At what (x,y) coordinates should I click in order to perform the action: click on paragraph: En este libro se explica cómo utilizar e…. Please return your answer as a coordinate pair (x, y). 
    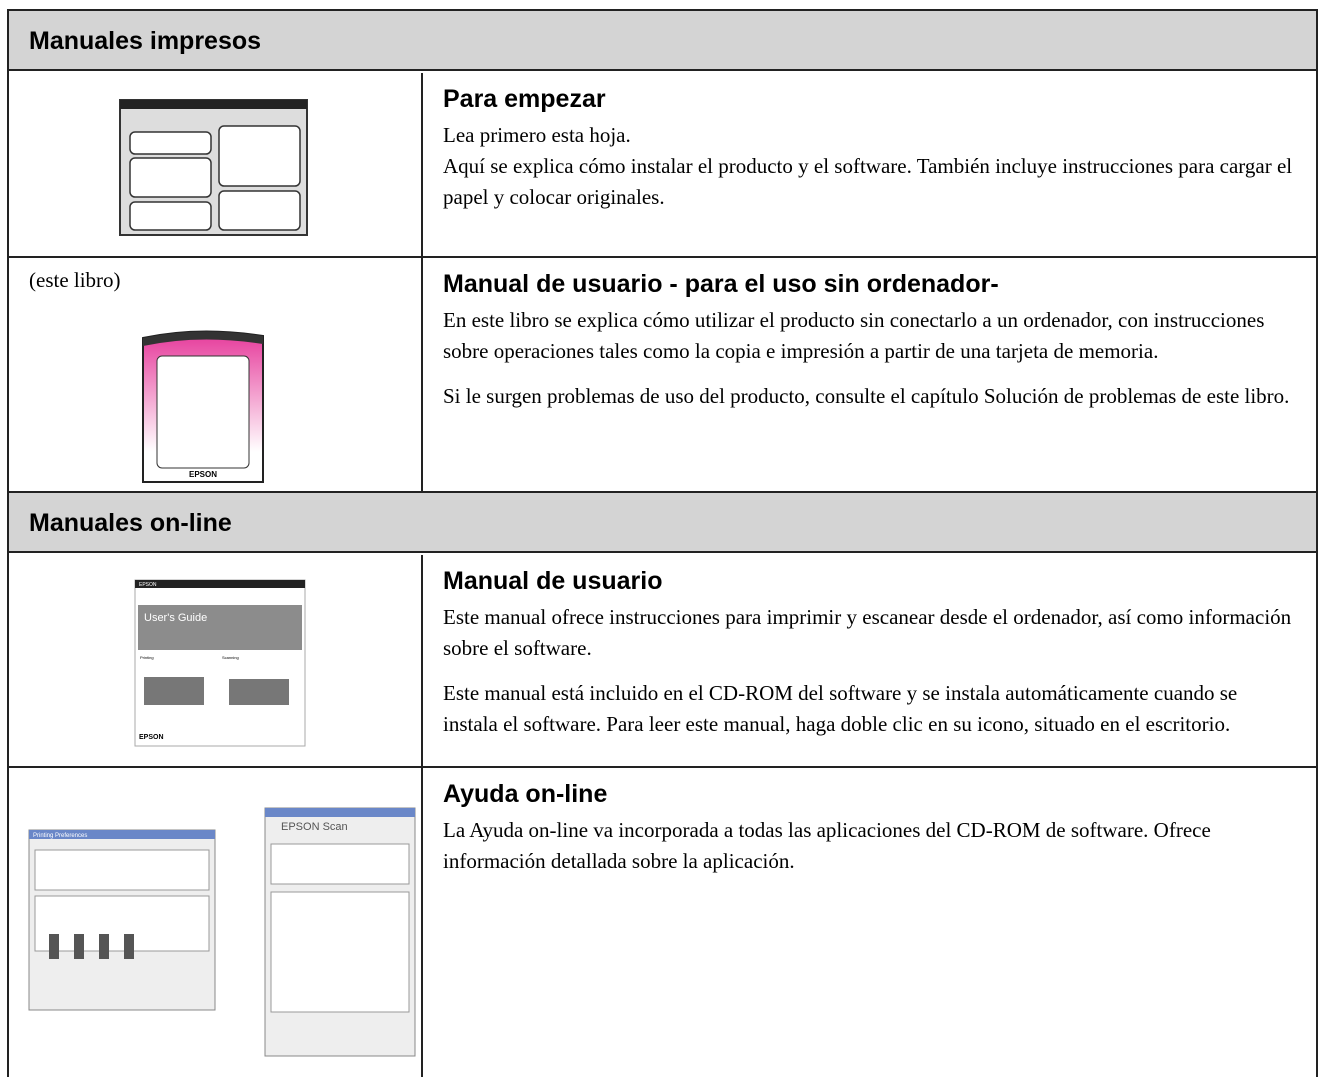
    Looking at the image, I should click on (854, 335).